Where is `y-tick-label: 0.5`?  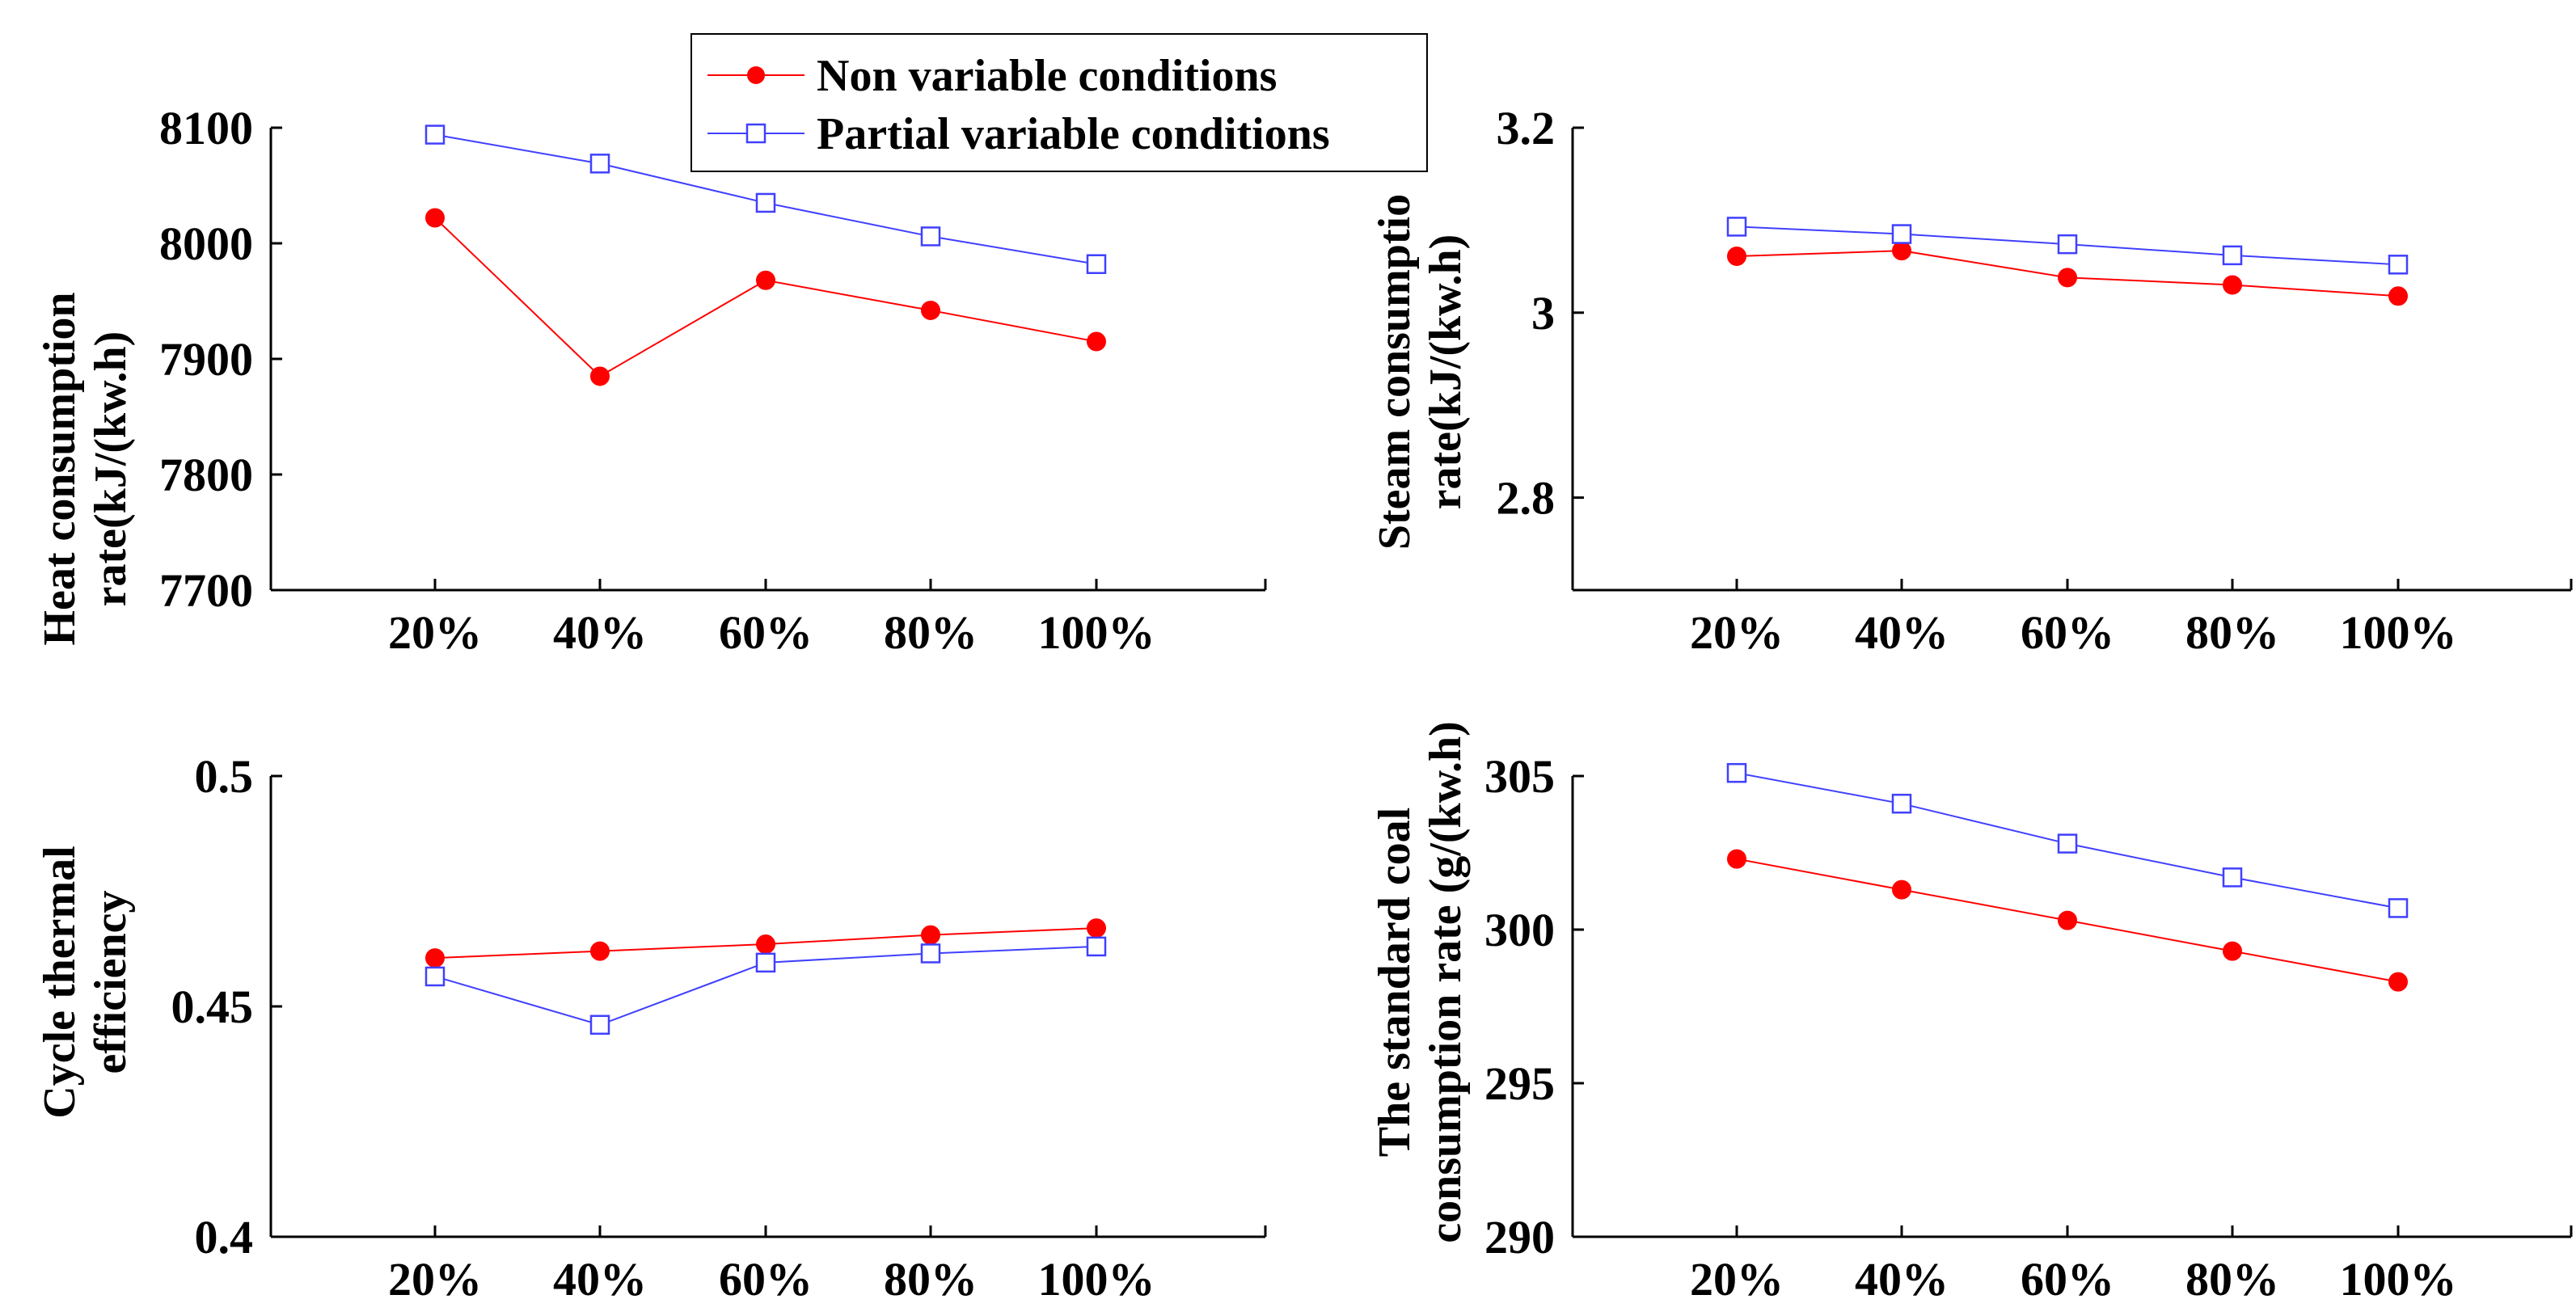 y-tick-label: 0.5 is located at coordinates (224, 776).